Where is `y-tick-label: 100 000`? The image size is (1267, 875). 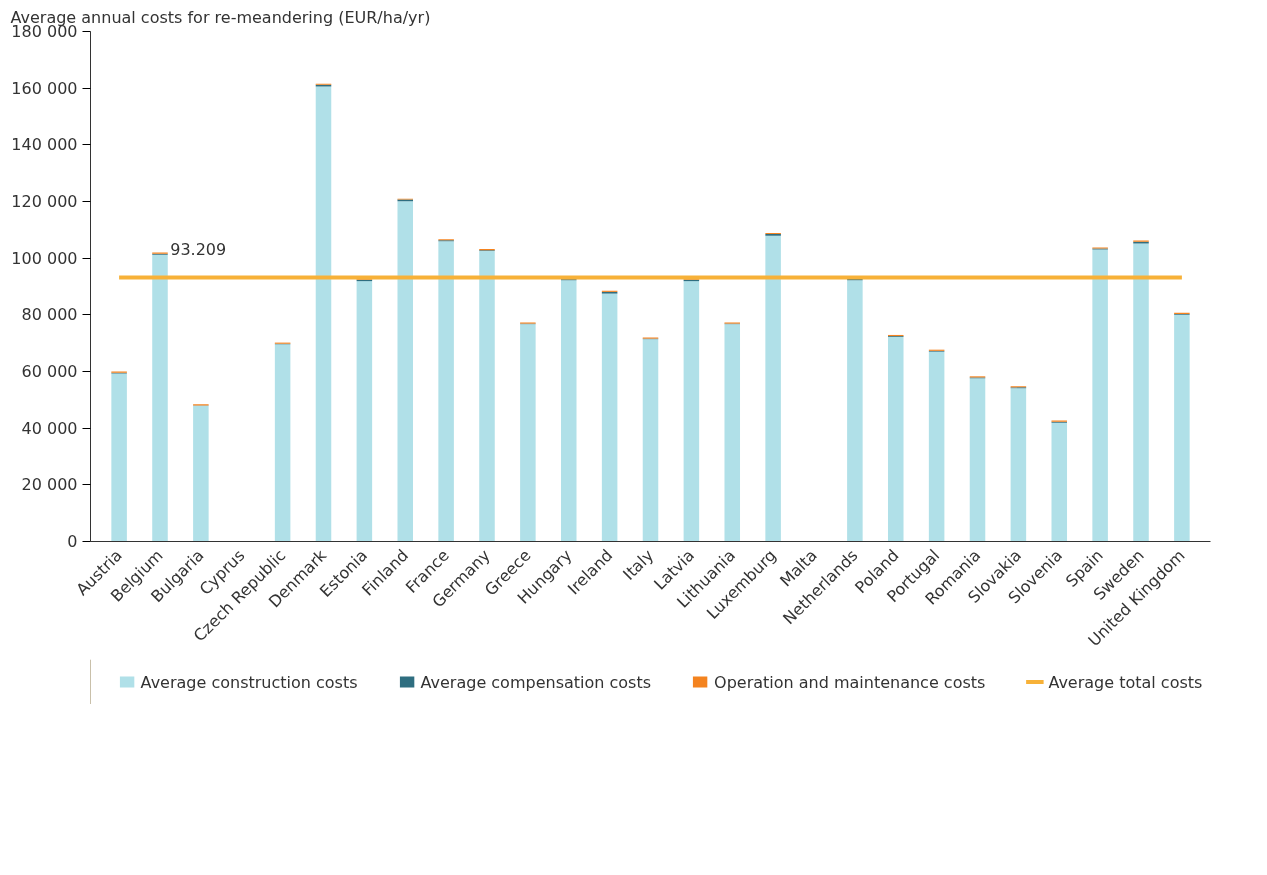 y-tick-label: 100 000 is located at coordinates (44, 258).